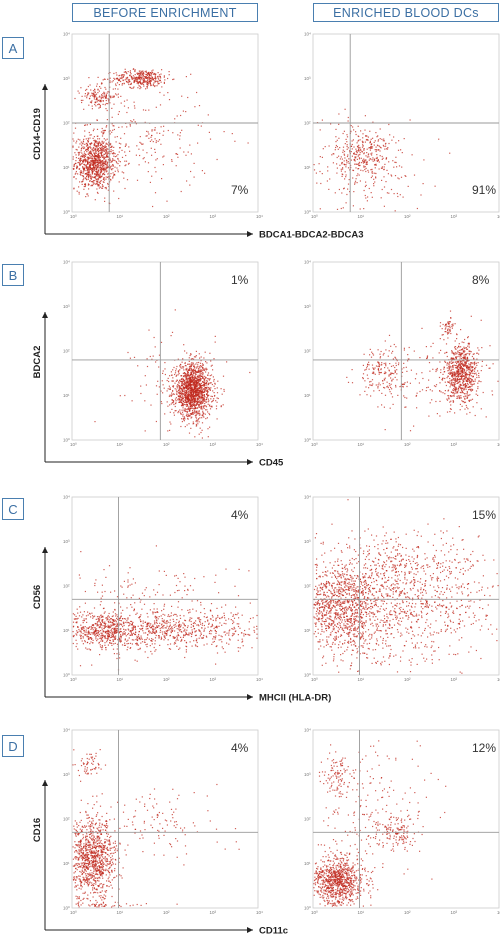  What do you see at coordinates (45, 87) in the screenshot?
I see `row-a-y-arrowhead` at bounding box center [45, 87].